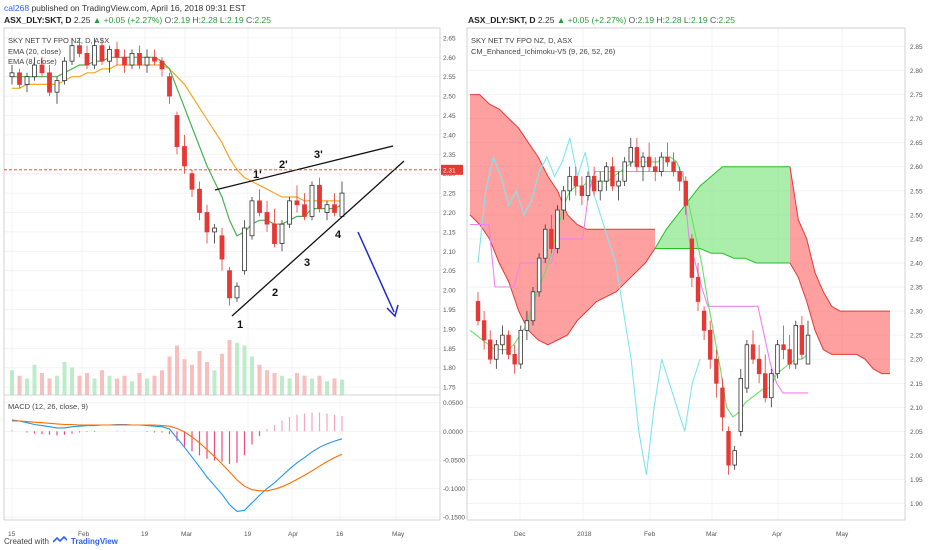 This screenshot has height=550, width=932. I want to click on x-tick-label: Dec, so click(520, 534).